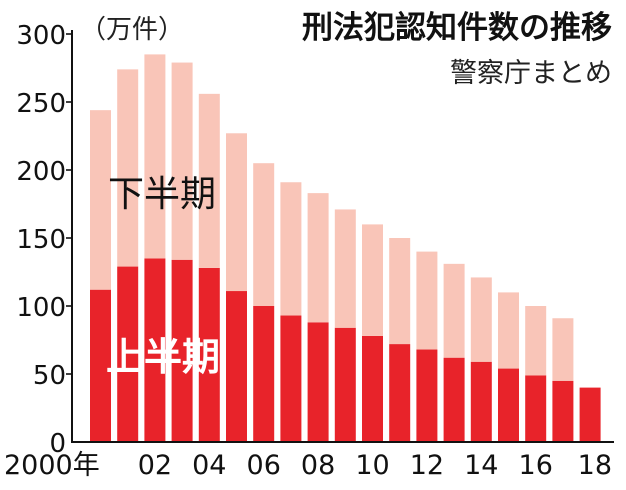 This screenshot has height=490, width=626. Describe the element at coordinates (318, 258) in the screenshot. I see `bar-lower-half-2008` at that location.